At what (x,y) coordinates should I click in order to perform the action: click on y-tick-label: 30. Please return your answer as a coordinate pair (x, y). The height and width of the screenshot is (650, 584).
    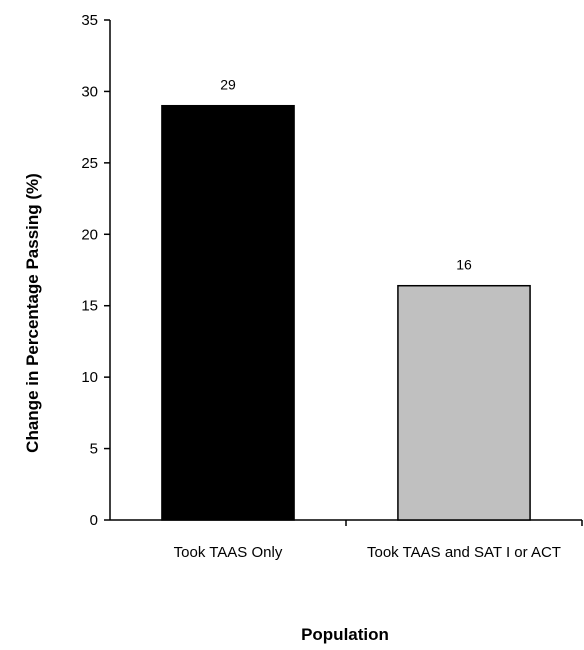
    Looking at the image, I should click on (89, 91).